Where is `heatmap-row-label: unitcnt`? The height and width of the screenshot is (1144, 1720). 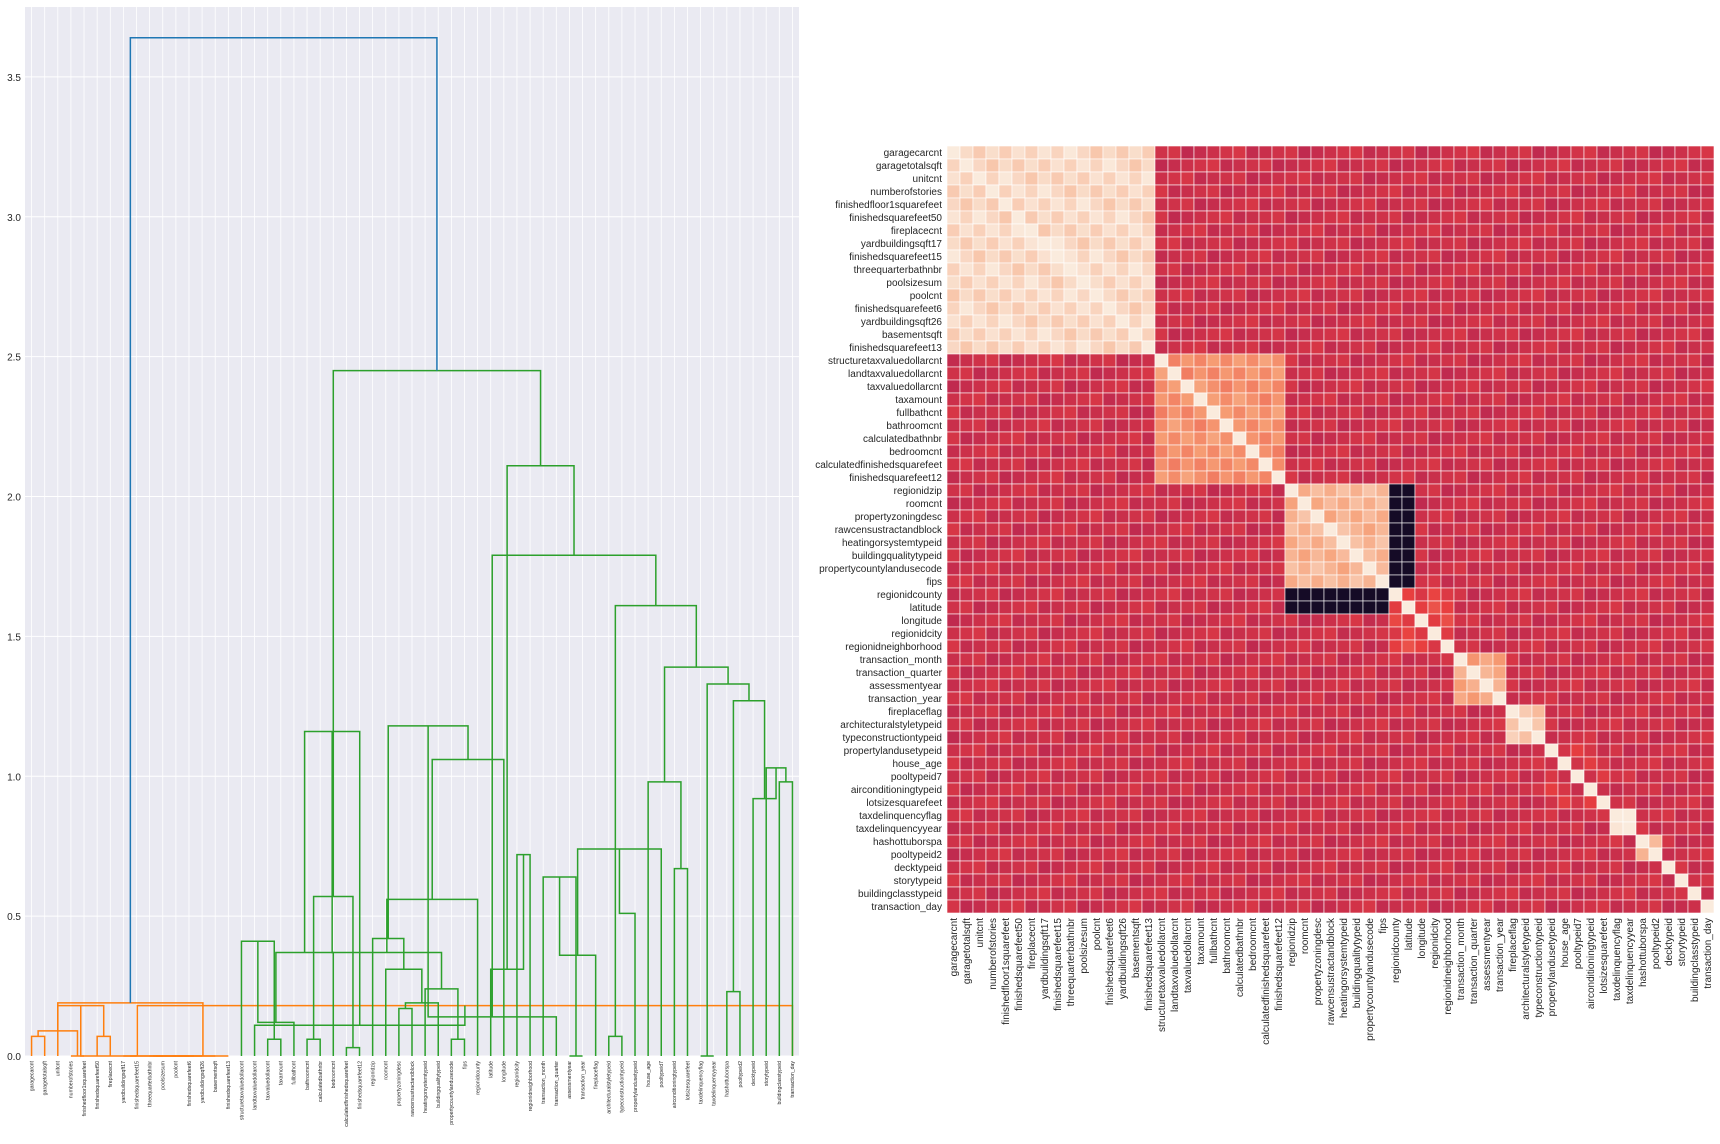
heatmap-row-label: unitcnt is located at coordinates (928, 179).